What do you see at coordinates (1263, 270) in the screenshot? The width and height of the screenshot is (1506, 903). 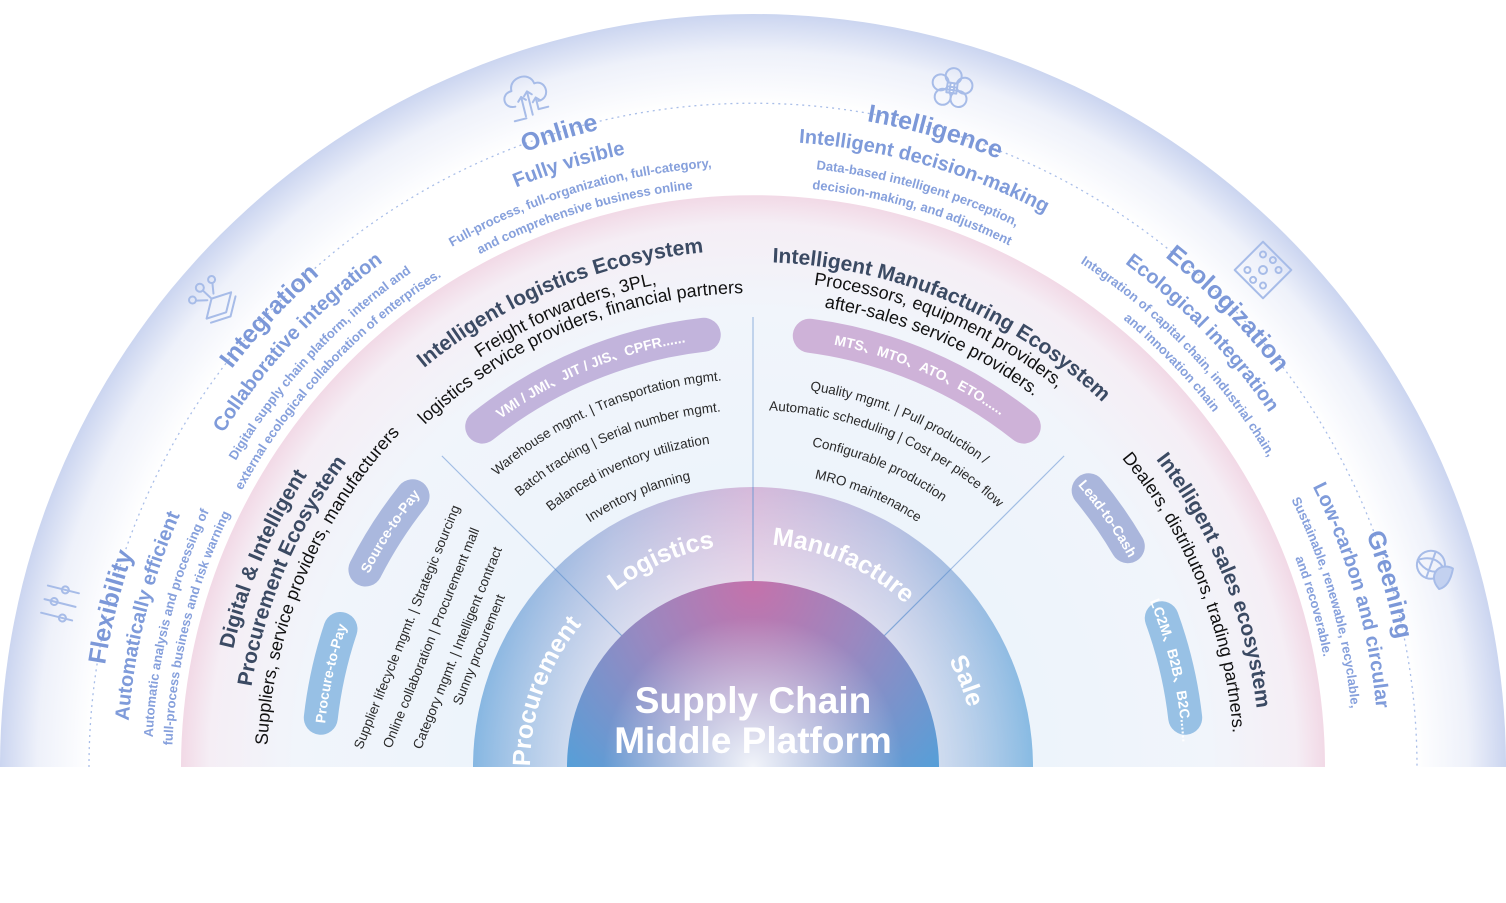 I see `network-diamond-icon` at bounding box center [1263, 270].